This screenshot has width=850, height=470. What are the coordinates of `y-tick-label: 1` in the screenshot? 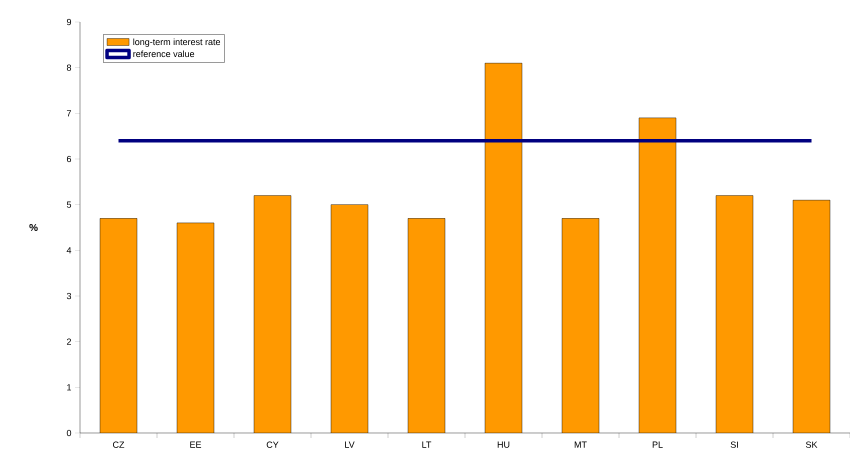 It's located at (69, 387).